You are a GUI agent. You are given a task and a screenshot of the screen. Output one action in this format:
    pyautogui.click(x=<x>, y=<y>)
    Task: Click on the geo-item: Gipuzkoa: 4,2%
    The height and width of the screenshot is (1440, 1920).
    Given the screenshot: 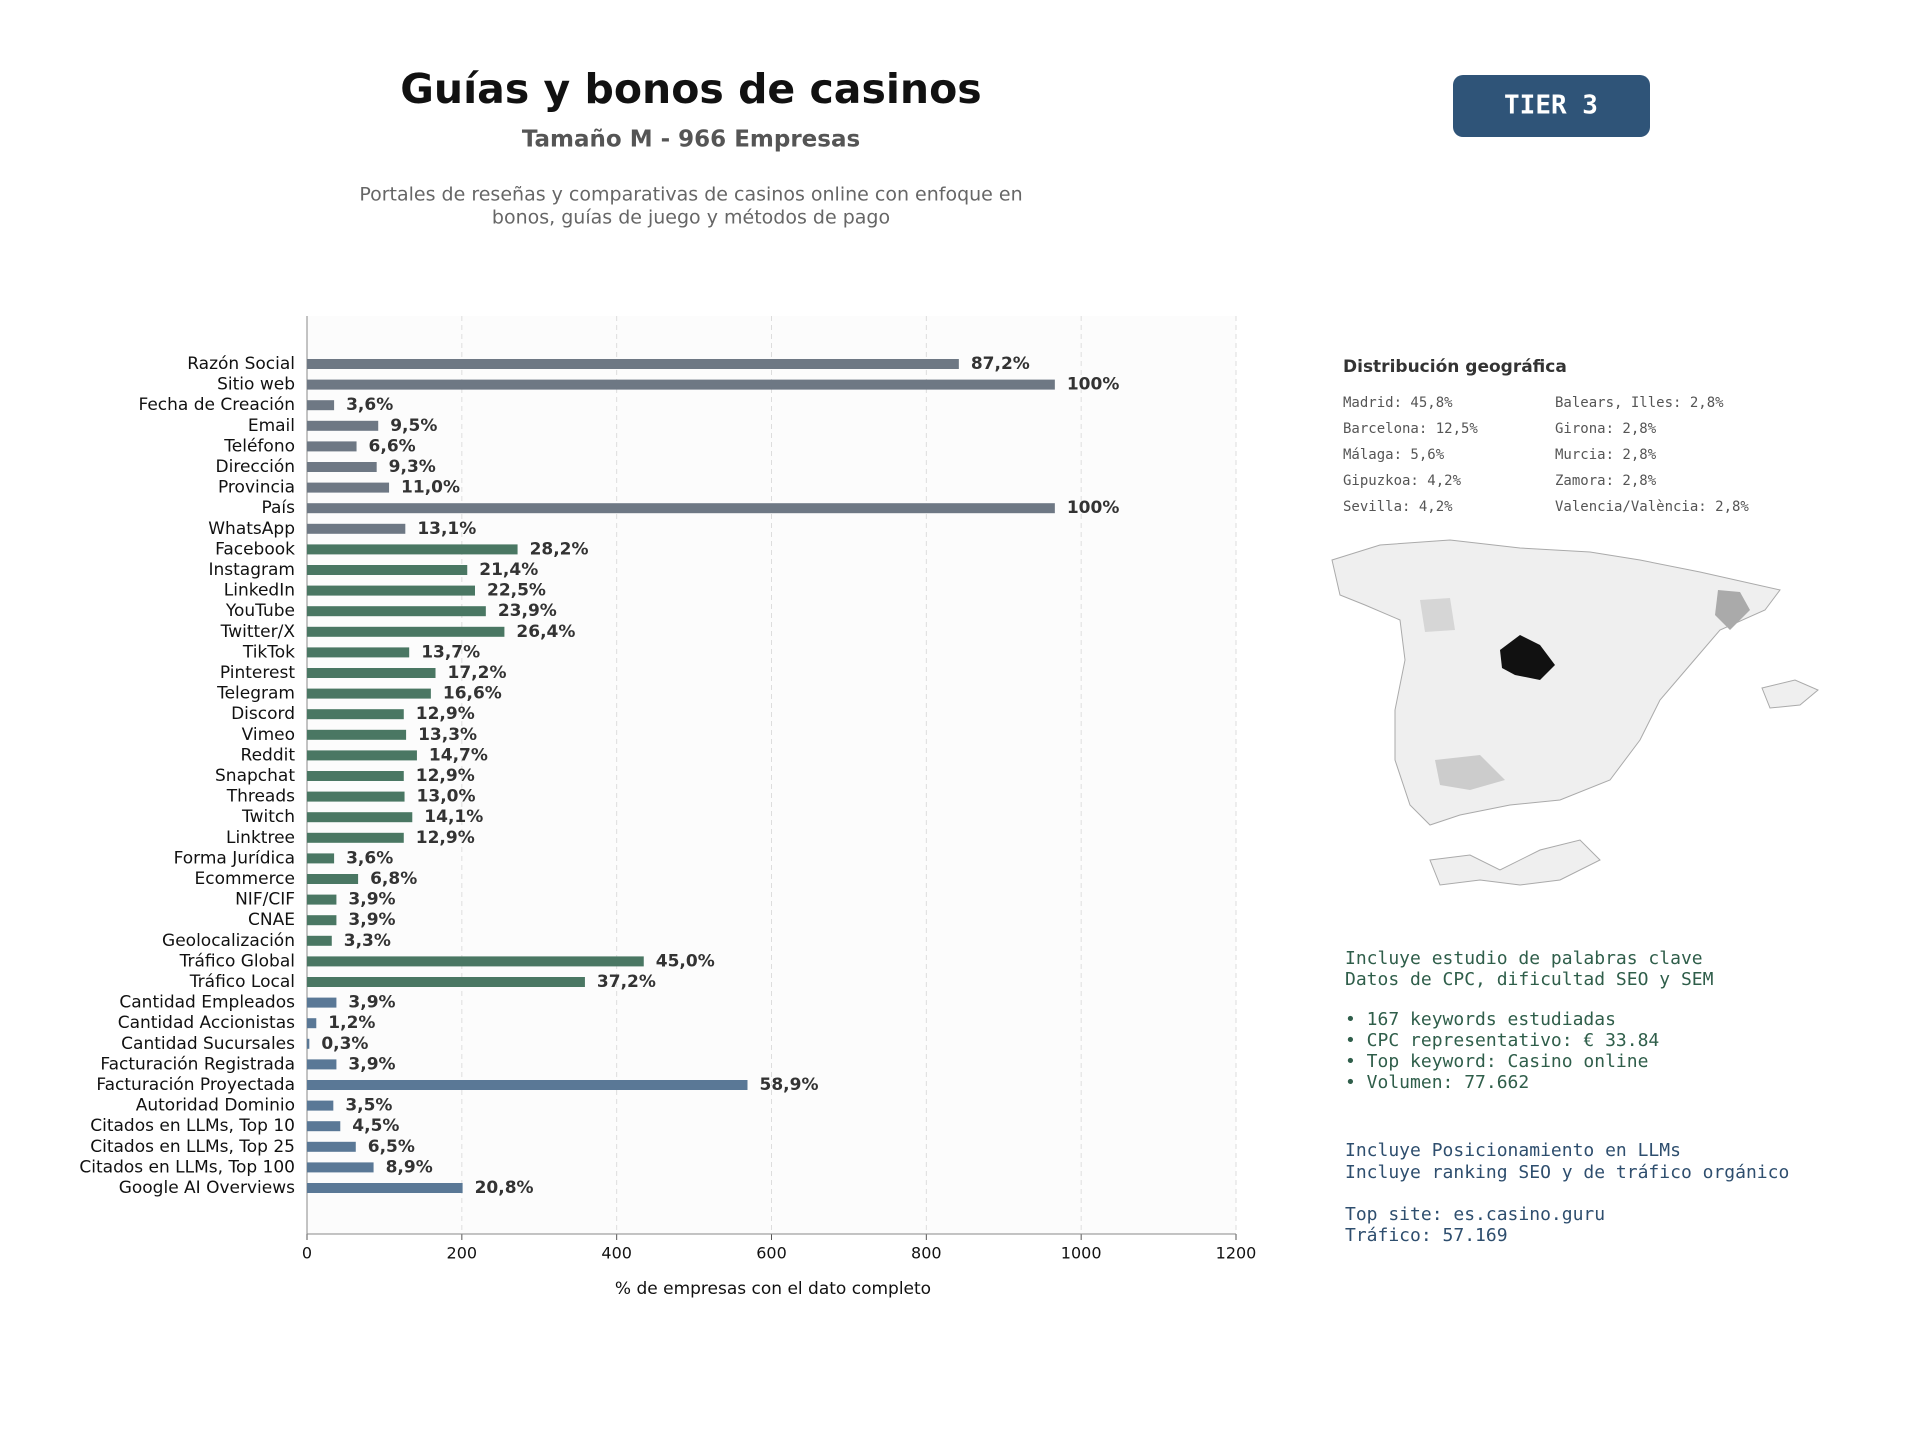 What is the action you would take?
    pyautogui.click(x=1402, y=481)
    